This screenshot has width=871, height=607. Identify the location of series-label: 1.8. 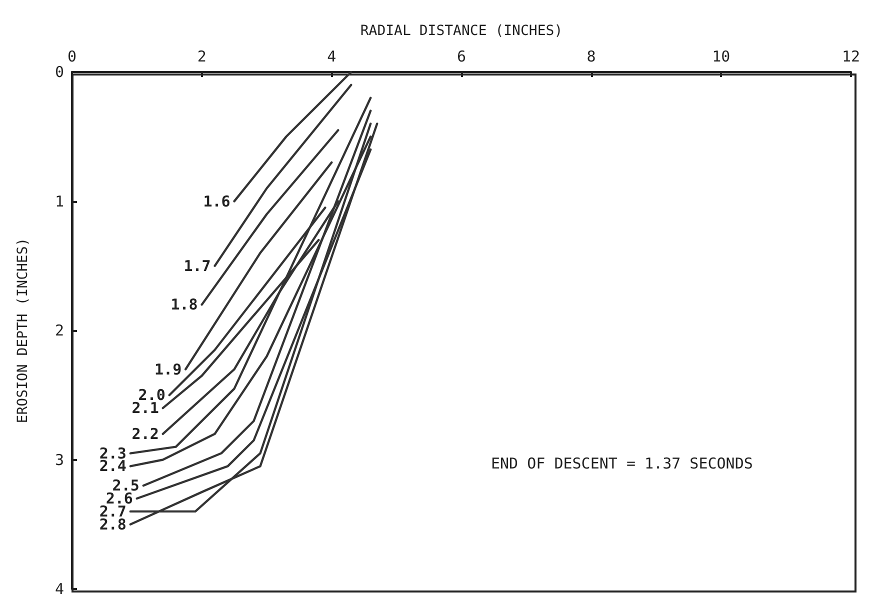
(184, 305).